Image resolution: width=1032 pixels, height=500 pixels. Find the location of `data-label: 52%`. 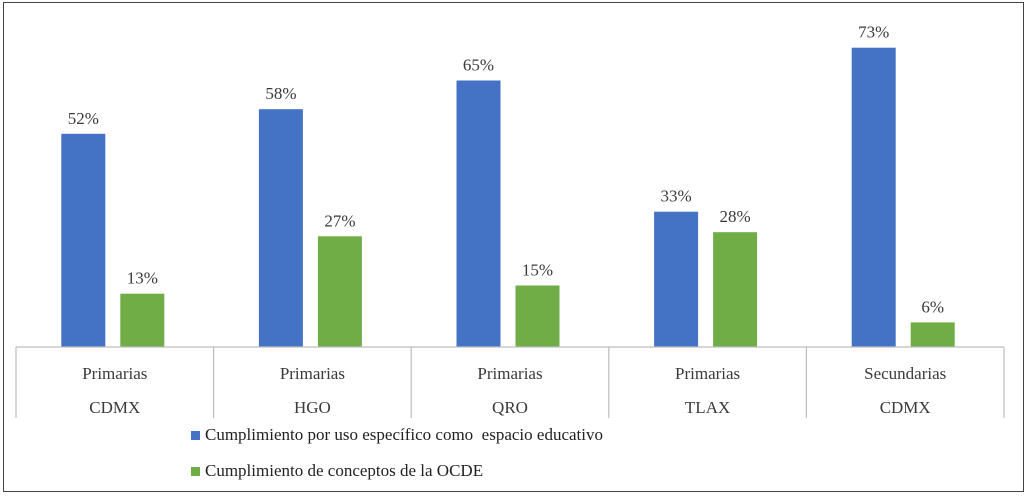

data-label: 52% is located at coordinates (83, 118).